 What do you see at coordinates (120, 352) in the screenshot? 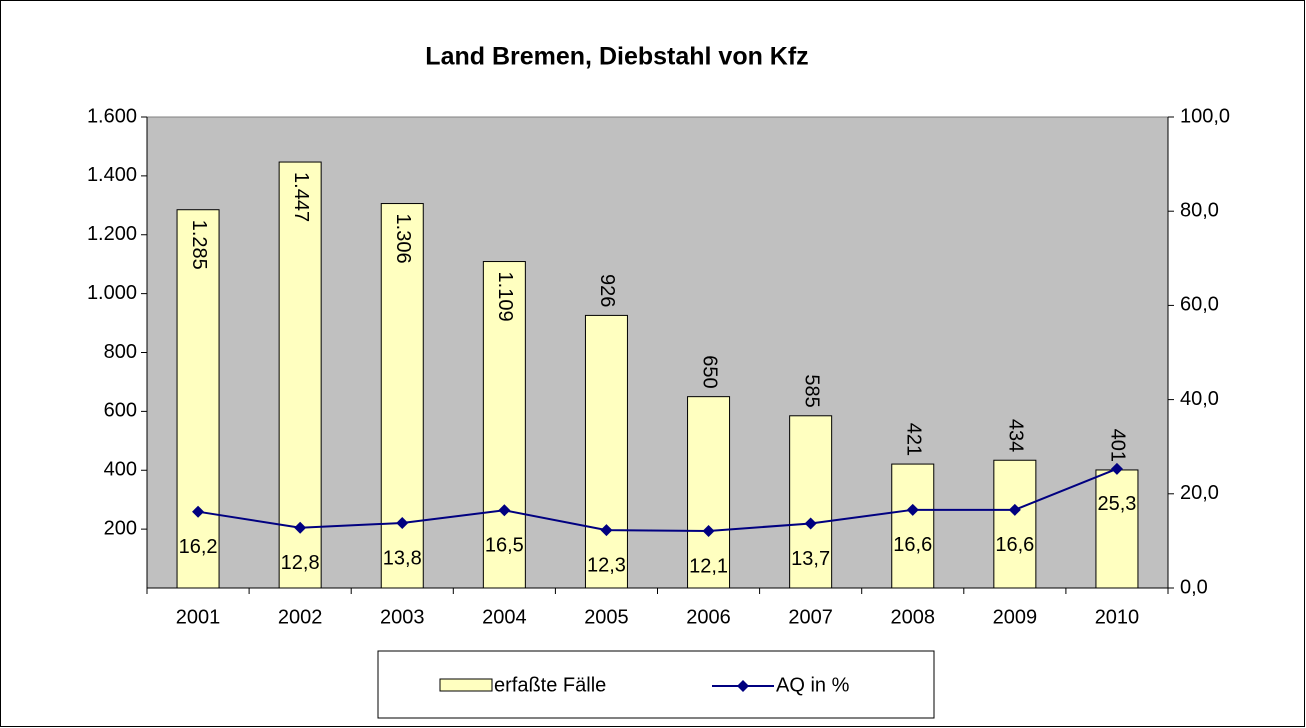
I see `y-tick-label: 800` at bounding box center [120, 352].